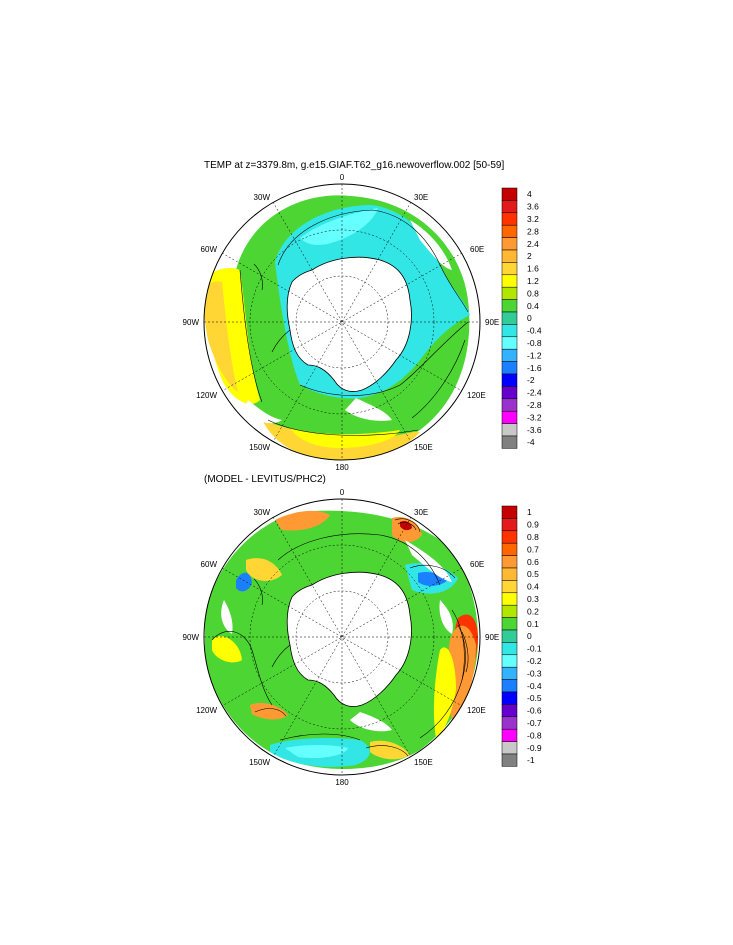 This screenshot has width=733, height=945. What do you see at coordinates (533, 587) in the screenshot?
I see `bottom-colorbar-label: 0.4` at bounding box center [533, 587].